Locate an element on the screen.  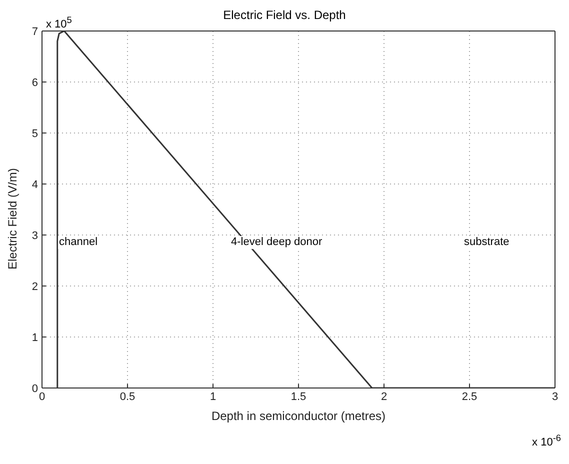
x-tick-label: 2.5 is located at coordinates (470, 396).